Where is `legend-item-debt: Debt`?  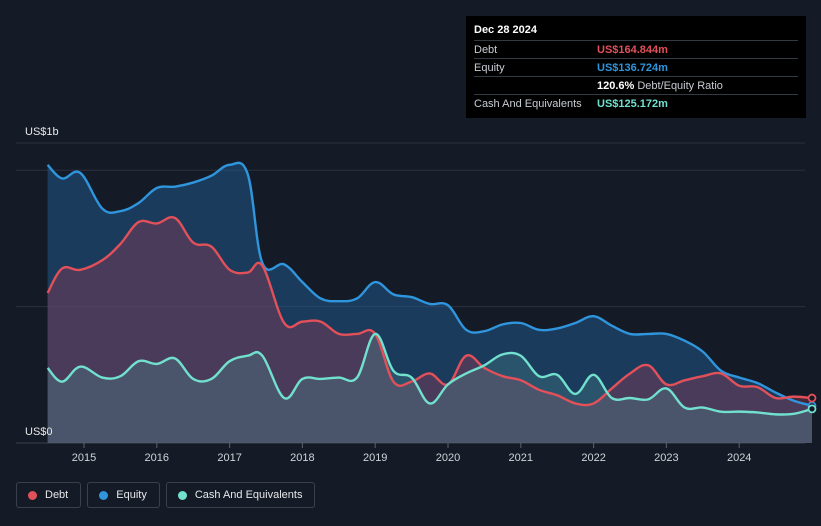 legend-item-debt: Debt is located at coordinates (49, 495).